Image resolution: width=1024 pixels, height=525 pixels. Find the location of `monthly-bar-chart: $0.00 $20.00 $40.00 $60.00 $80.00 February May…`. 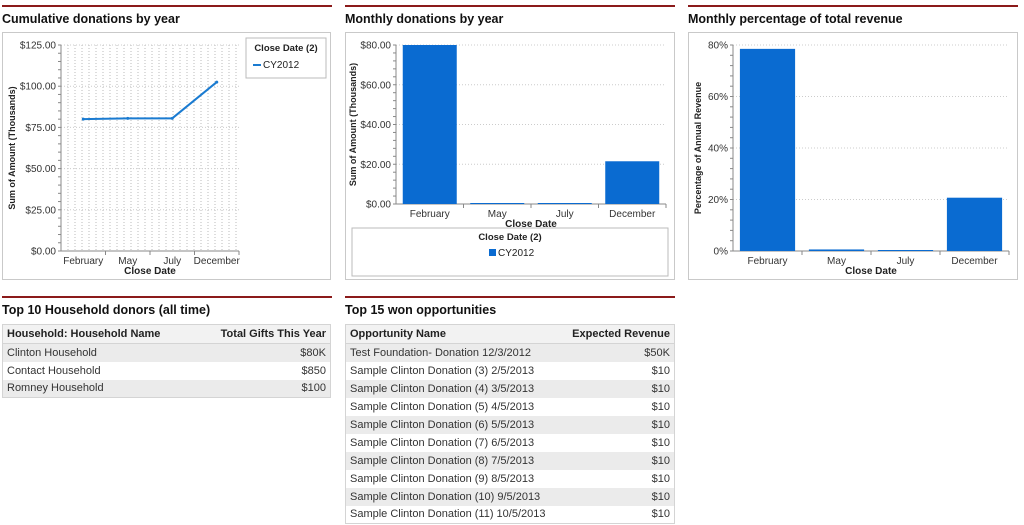

monthly-bar-chart: $0.00 $20.00 $40.00 $60.00 $80.00 February May… is located at coordinates (508, 159).